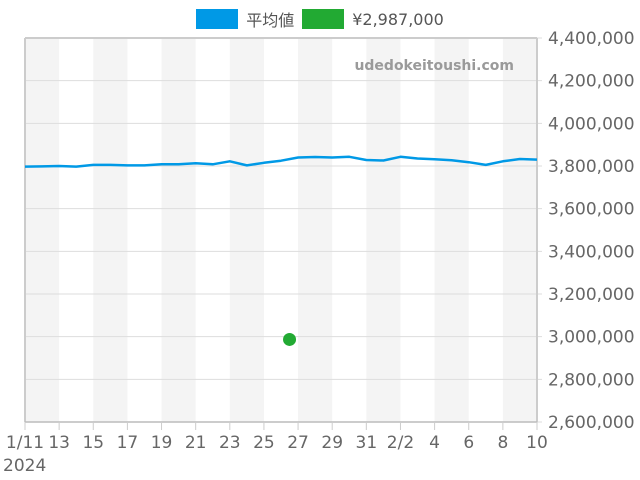 Image resolution: width=640 pixels, height=480 pixels. I want to click on legend-label-price: ¥2,987,000, so click(398, 19).